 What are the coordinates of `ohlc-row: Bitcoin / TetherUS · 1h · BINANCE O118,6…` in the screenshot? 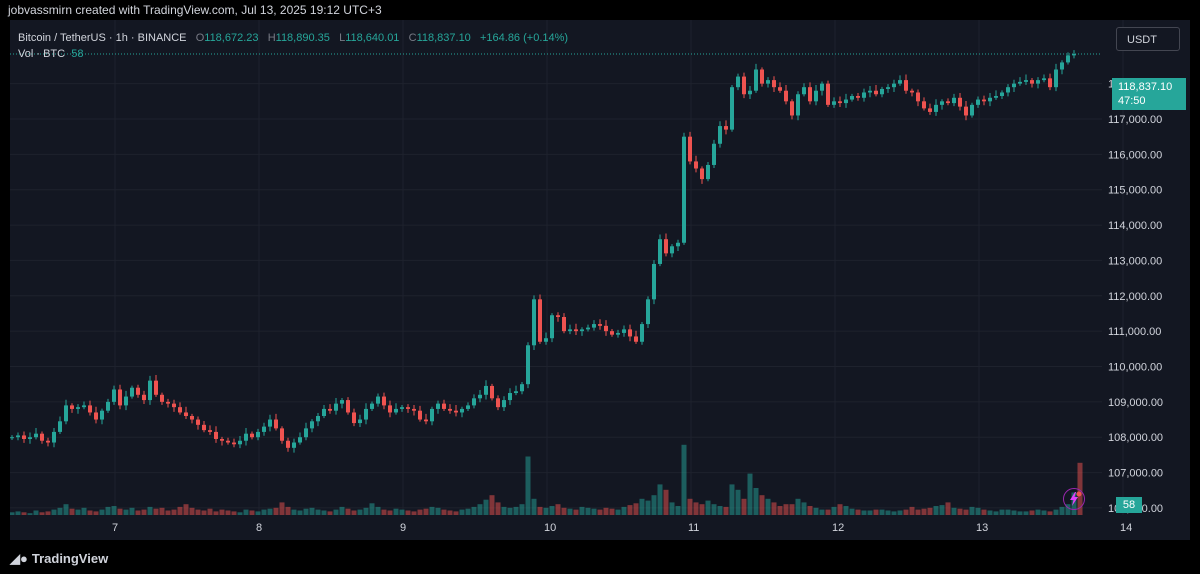 It's located at (293, 38).